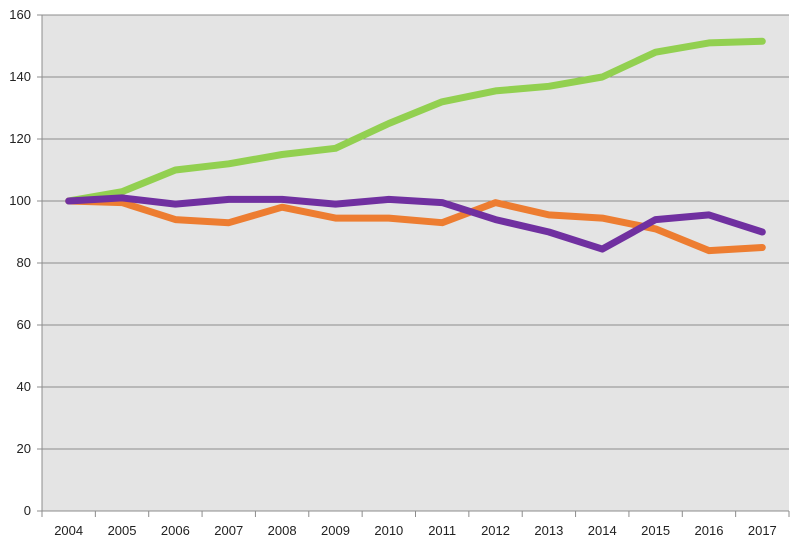 The height and width of the screenshot is (548, 794). What do you see at coordinates (228, 530) in the screenshot?
I see `x-tick-label: 2007` at bounding box center [228, 530].